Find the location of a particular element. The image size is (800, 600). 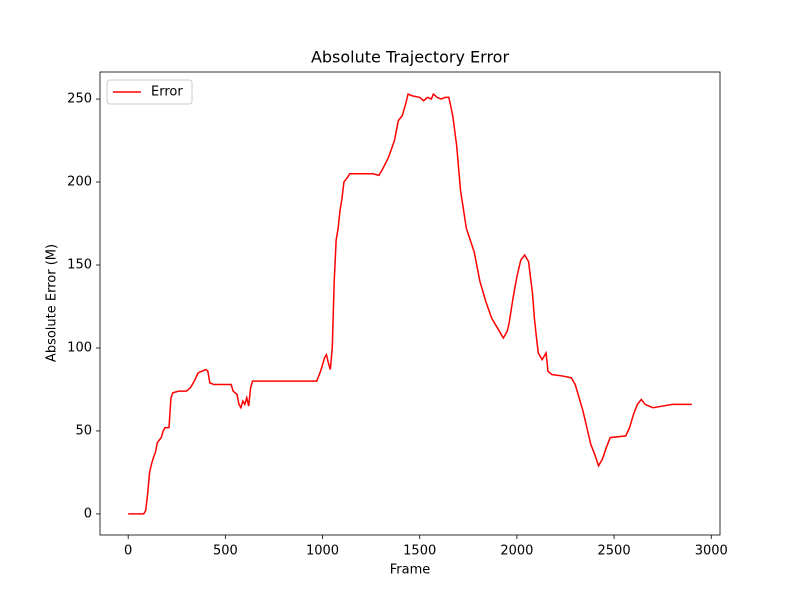

chart-title: Absolute Trajectory Error is located at coordinates (410, 57).